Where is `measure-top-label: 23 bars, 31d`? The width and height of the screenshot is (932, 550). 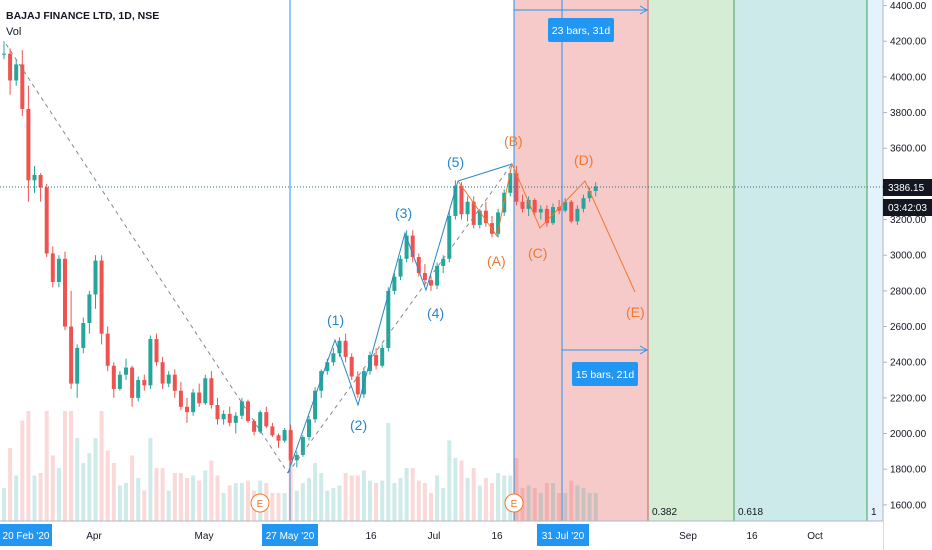
measure-top-label: 23 bars, 31d is located at coordinates (581, 31).